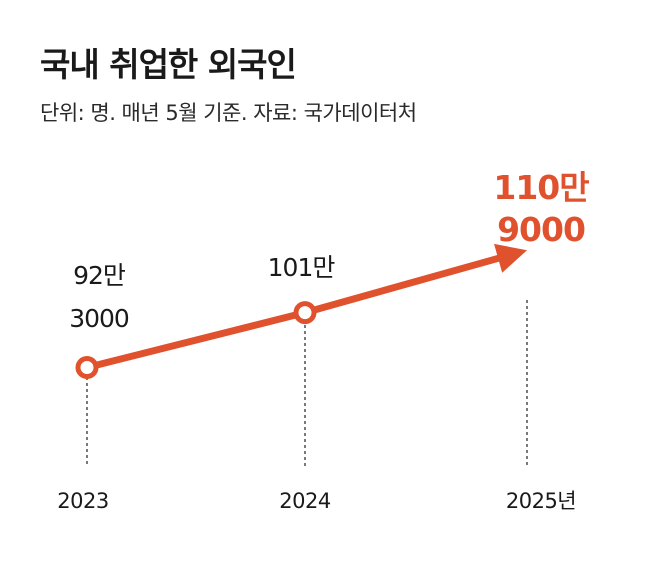 The width and height of the screenshot is (658, 564). I want to click on value-label-2025-line-1: 110만, so click(541, 187).